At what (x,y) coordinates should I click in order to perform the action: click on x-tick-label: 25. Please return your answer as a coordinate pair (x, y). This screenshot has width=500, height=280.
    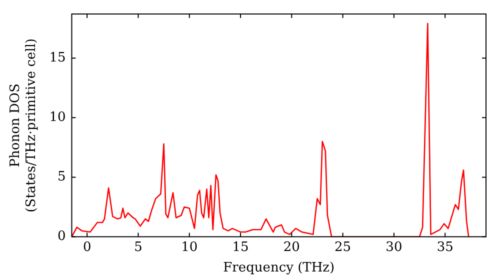
    Looking at the image, I should click on (343, 247).